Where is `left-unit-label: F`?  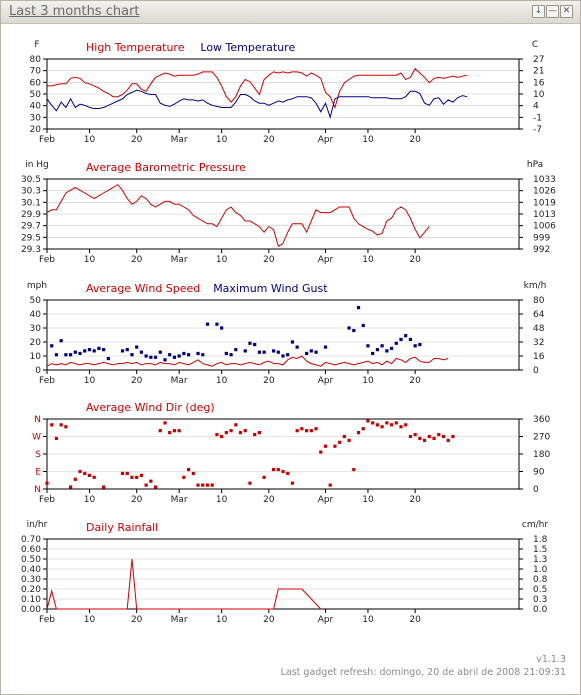
left-unit-label: F is located at coordinates (36, 45).